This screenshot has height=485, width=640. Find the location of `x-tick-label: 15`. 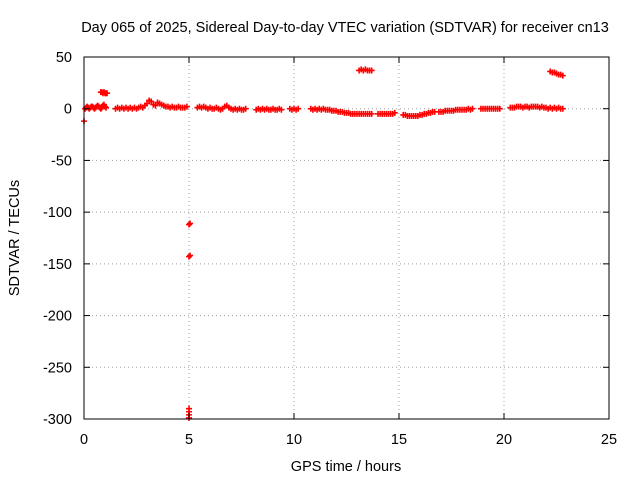

x-tick-label: 15 is located at coordinates (399, 440).